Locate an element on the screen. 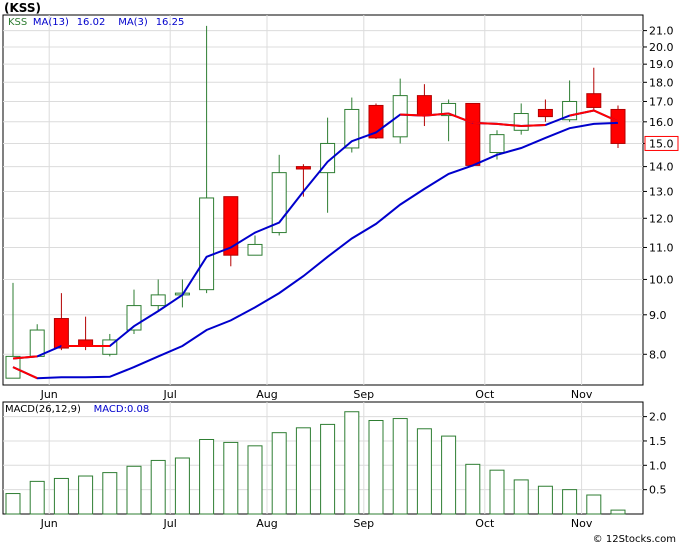 The image size is (680, 546). x-axis-month-labels: Jun Jul Aug Sep Oct Nov is located at coordinates (316, 394).